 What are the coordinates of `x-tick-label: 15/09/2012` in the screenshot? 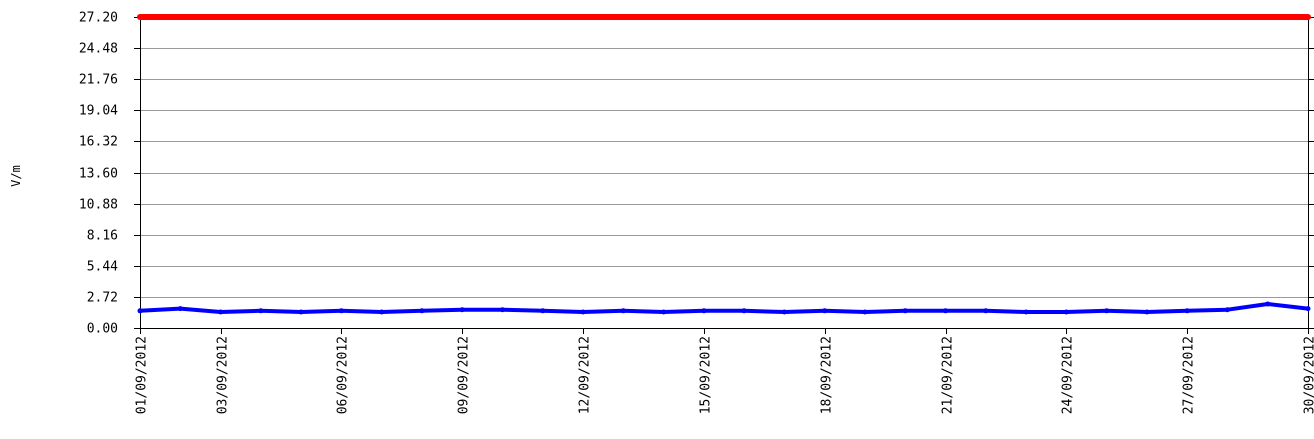 It's located at (706, 375).